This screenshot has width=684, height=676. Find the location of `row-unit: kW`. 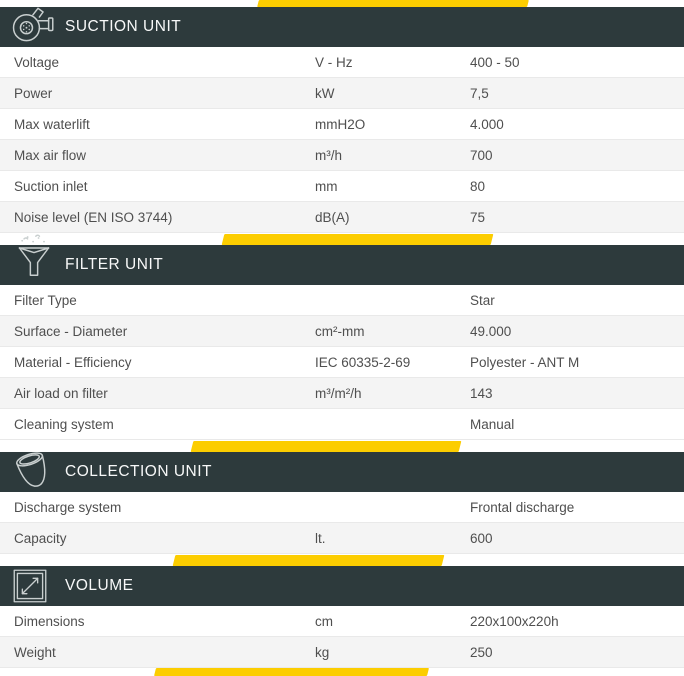

row-unit: kW is located at coordinates (325, 93).